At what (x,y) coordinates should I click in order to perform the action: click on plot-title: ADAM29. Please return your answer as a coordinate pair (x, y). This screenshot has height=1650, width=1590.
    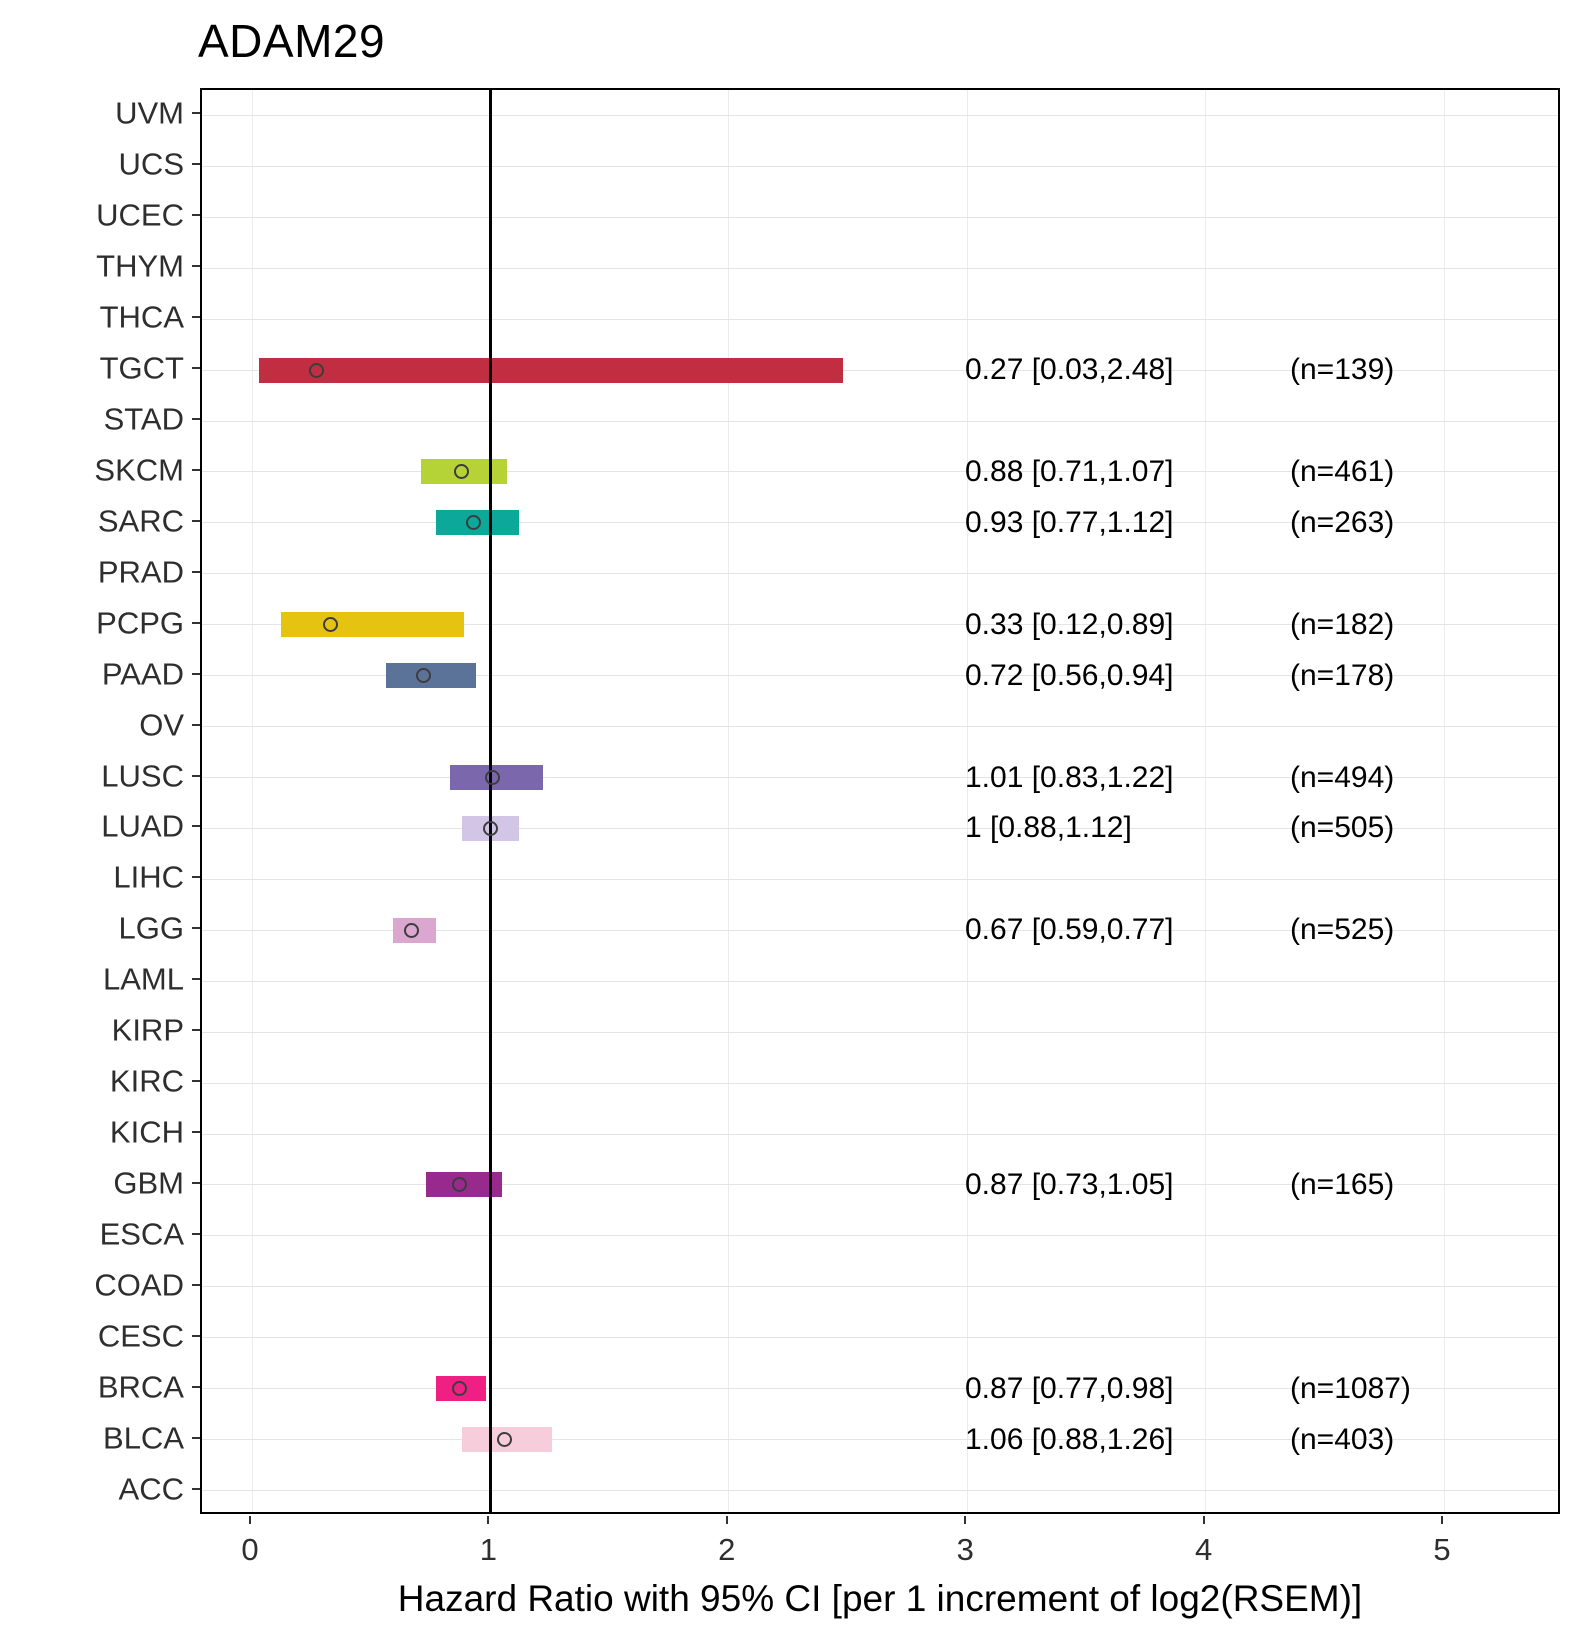
    Looking at the image, I should click on (292, 41).